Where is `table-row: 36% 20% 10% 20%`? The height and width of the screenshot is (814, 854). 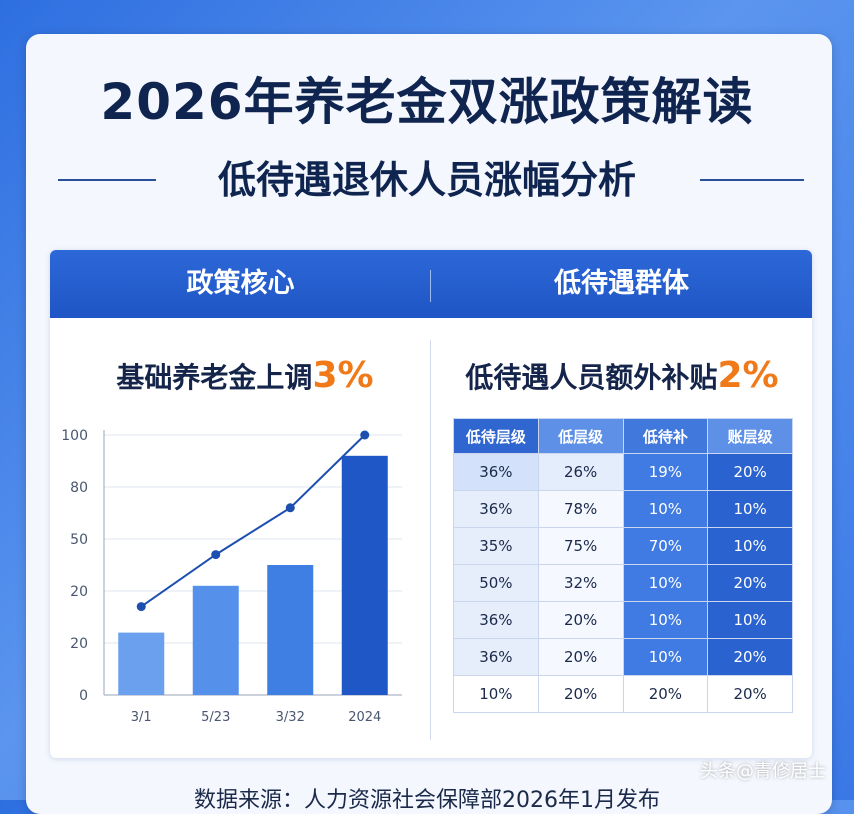 table-row: 36% 20% 10% 20% is located at coordinates (623, 657).